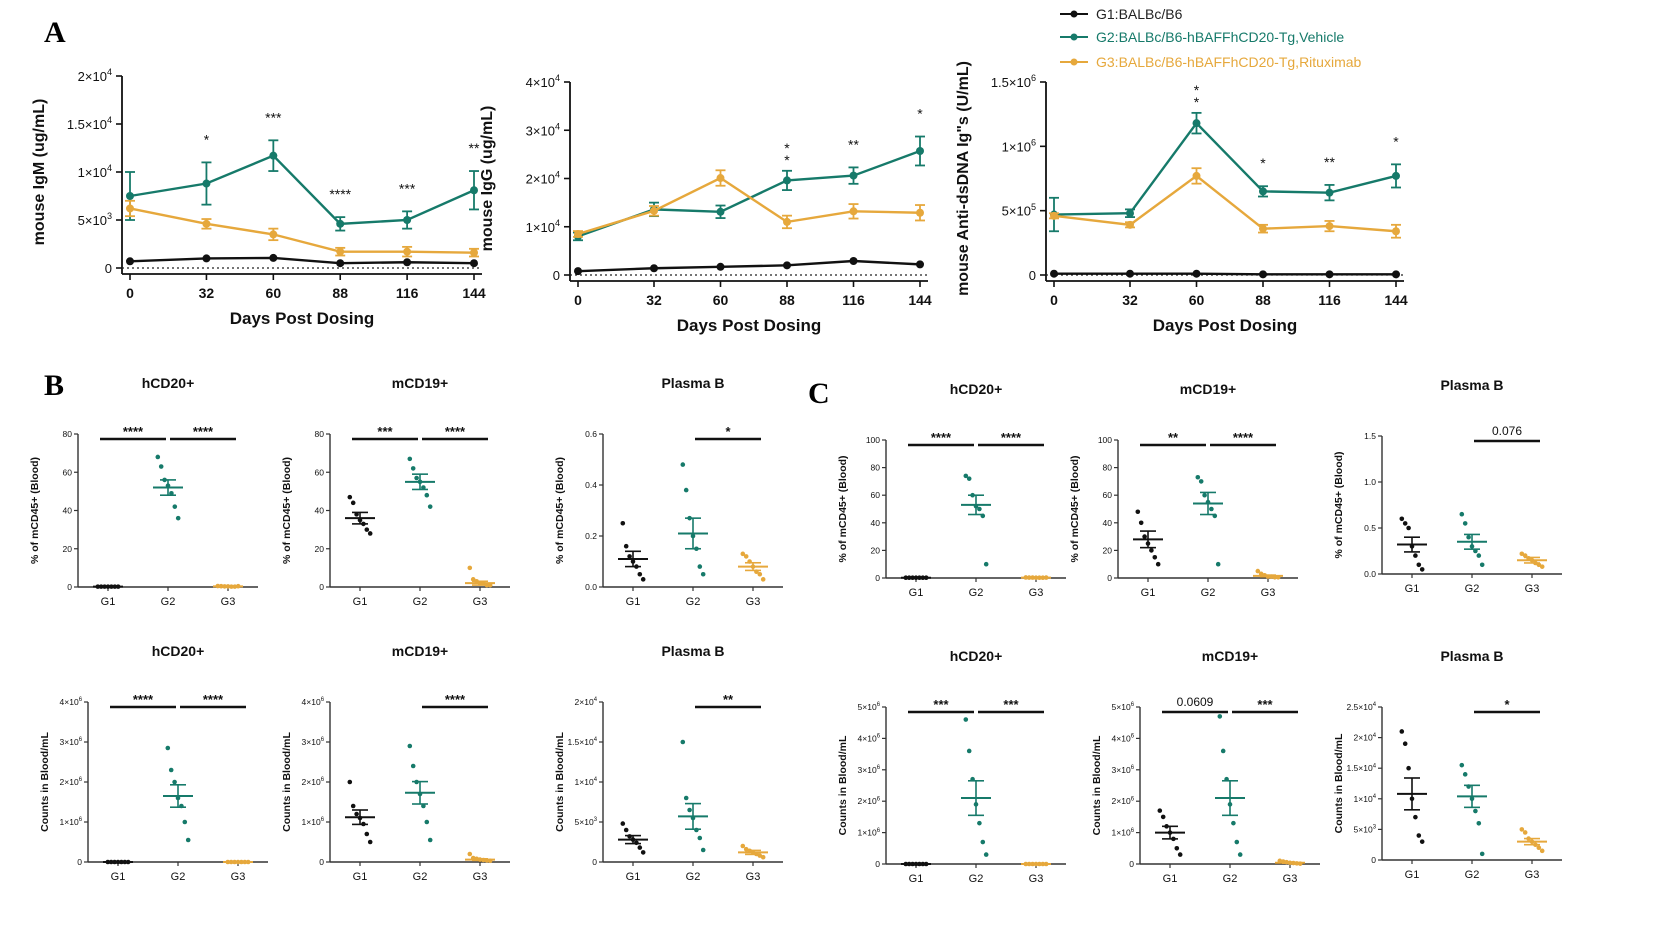  I want to click on series-g2, so click(302, 185).